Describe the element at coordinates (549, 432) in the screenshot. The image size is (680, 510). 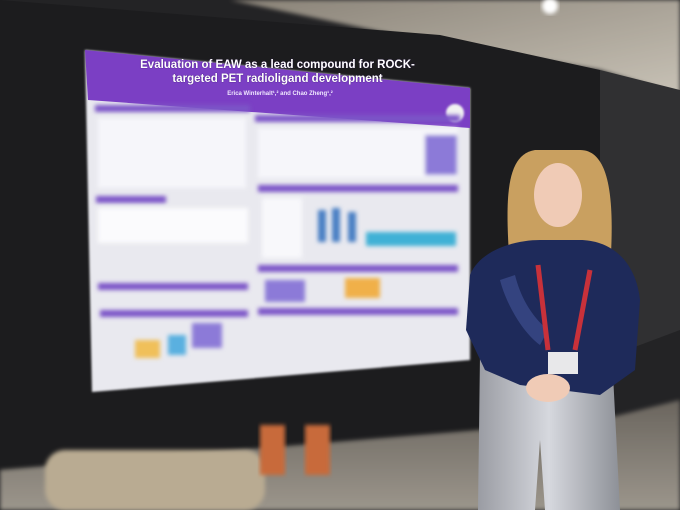
I see `pants` at that location.